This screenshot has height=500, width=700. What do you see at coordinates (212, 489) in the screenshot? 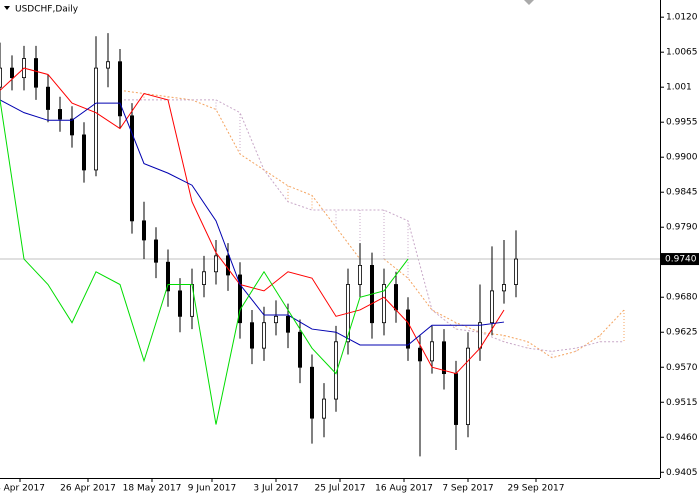
I see `x-tick-label: 9 Jun 2017` at bounding box center [212, 489].